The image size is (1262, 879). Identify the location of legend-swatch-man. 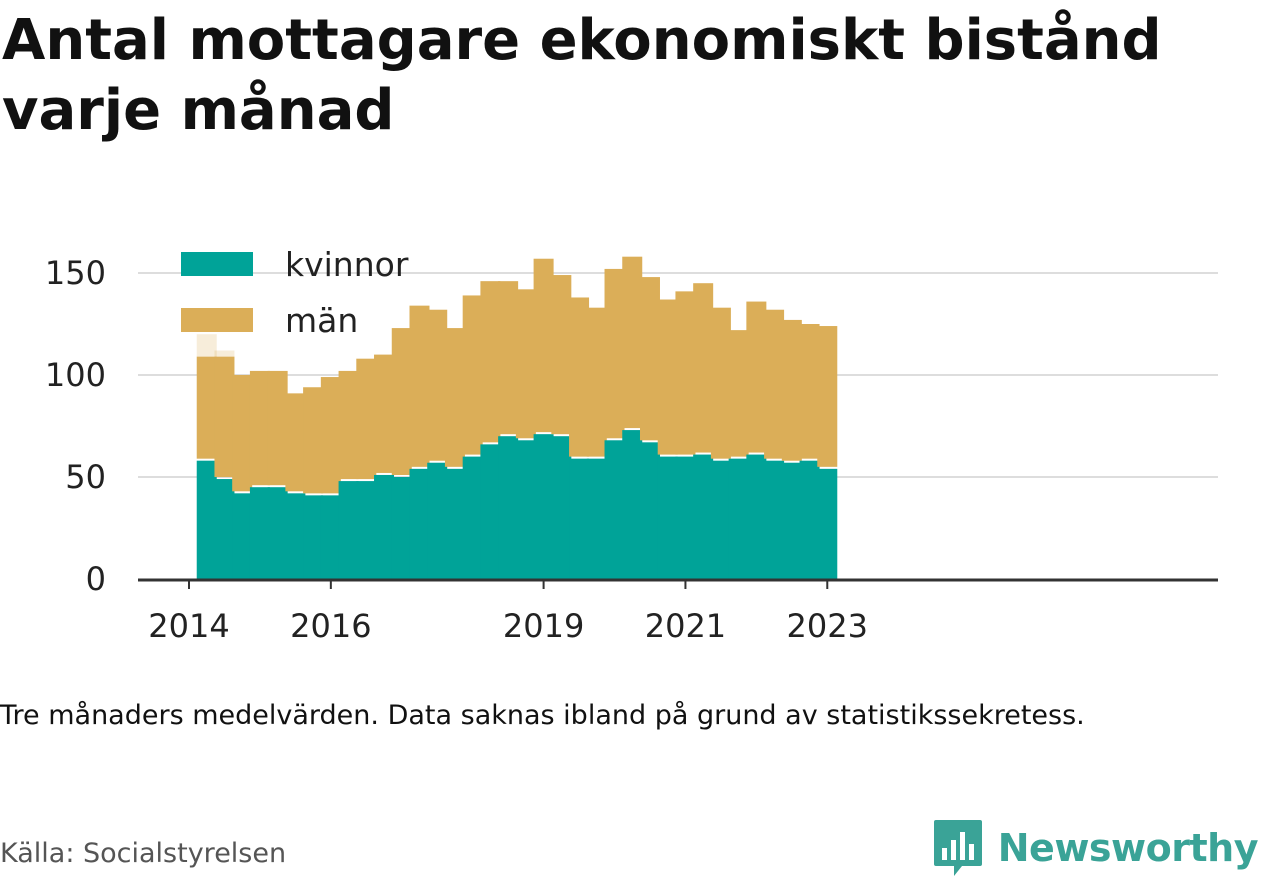
(217, 320).